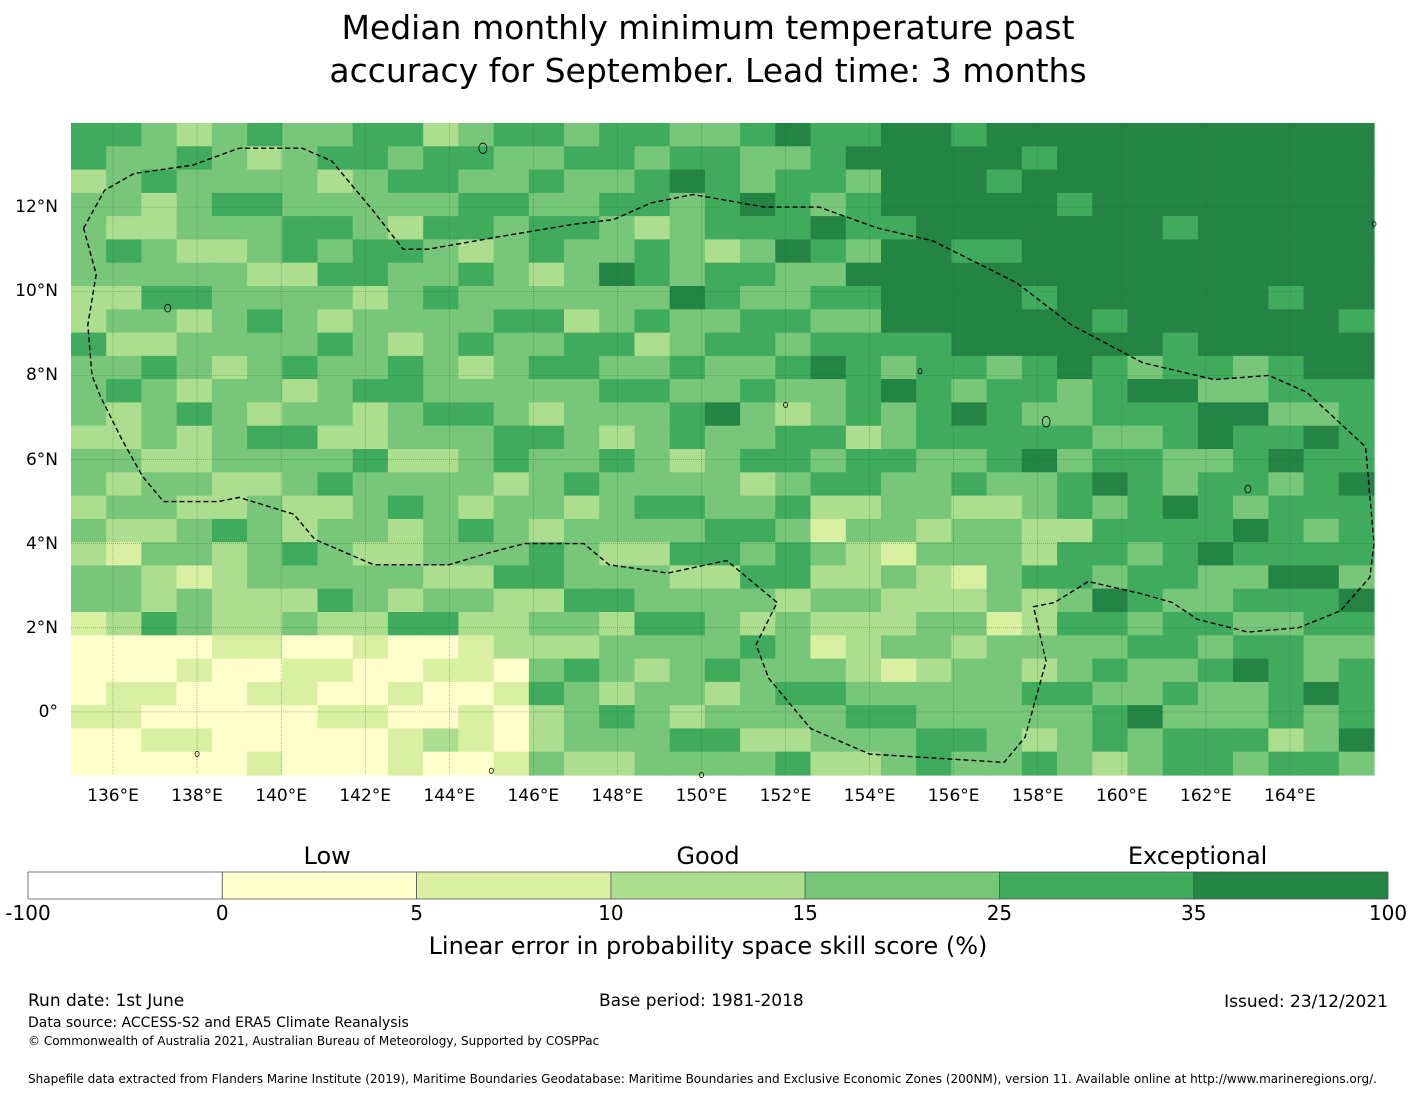 The height and width of the screenshot is (1095, 1416). I want to click on base-period: Base period: 1981-2018, so click(701, 1001).